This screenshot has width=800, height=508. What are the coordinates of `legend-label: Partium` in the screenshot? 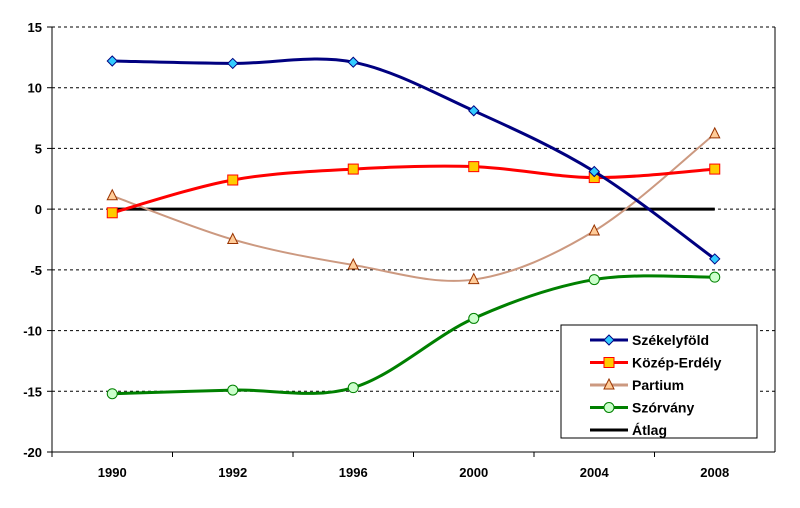 It's located at (658, 385).